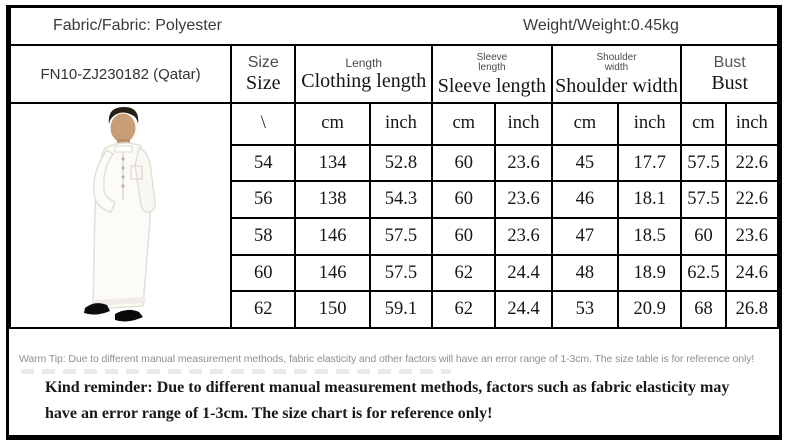 This screenshot has width=790, height=444. What do you see at coordinates (263, 236) in the screenshot?
I see `size-value: 58` at bounding box center [263, 236].